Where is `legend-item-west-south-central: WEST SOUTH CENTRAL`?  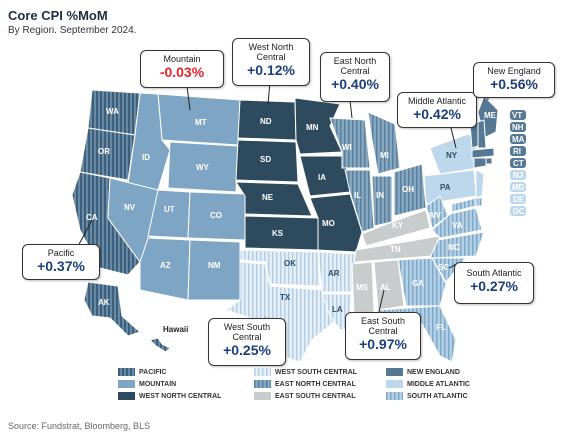 legend-item-west-south-central: WEST SOUTH CENTRAL is located at coordinates (305, 372).